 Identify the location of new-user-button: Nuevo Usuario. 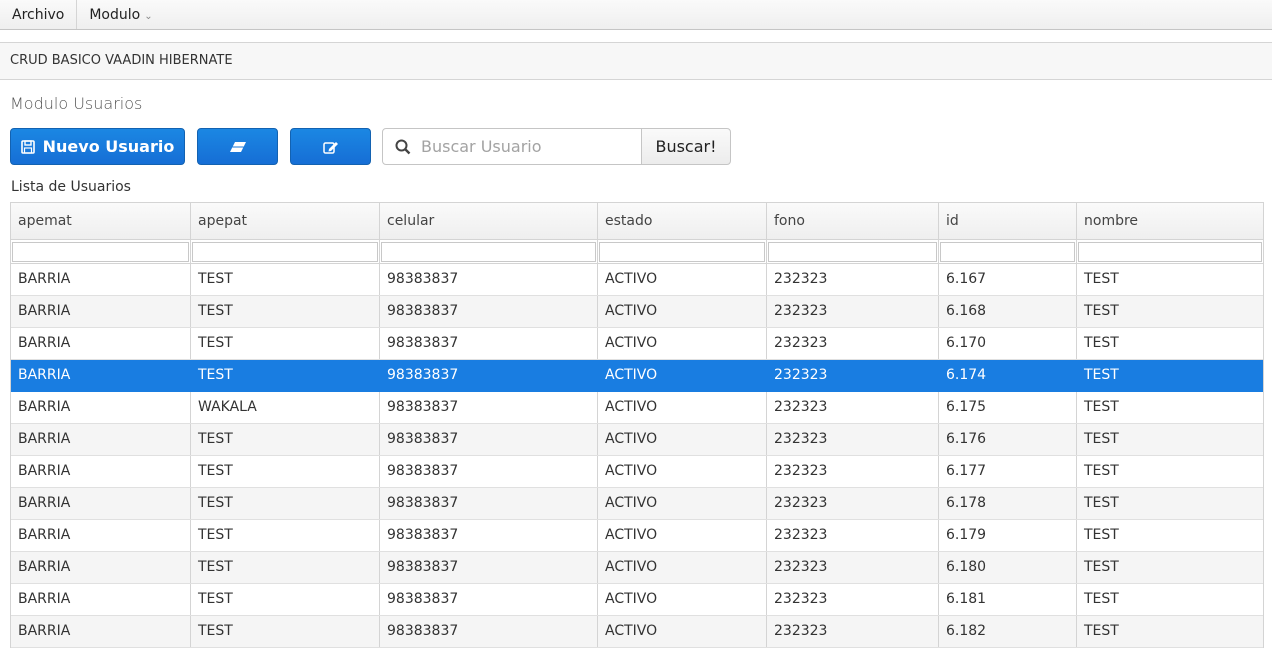
(97, 146).